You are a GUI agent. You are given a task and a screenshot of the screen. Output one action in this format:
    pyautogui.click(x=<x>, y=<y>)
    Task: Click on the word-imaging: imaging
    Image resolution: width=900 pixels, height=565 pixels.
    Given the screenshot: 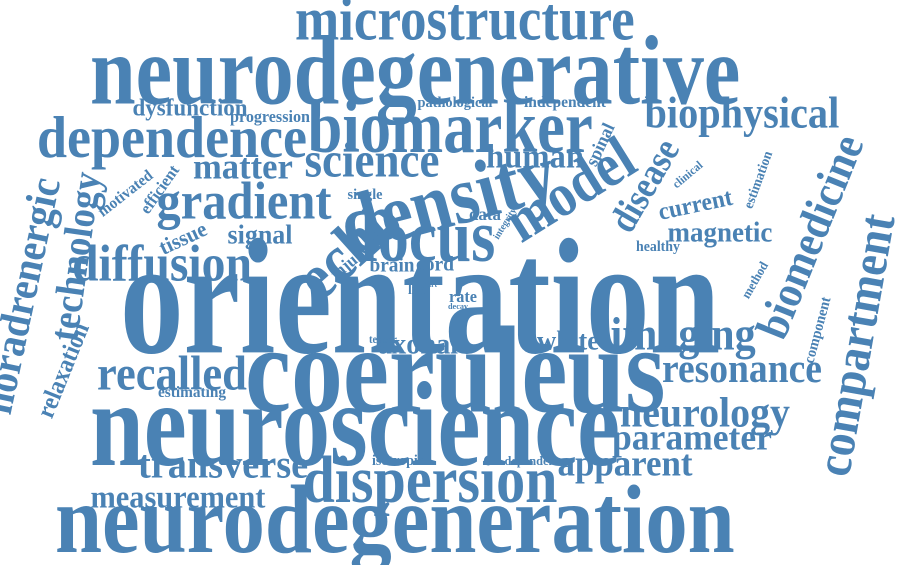 What is the action you would take?
    pyautogui.click(x=683, y=334)
    